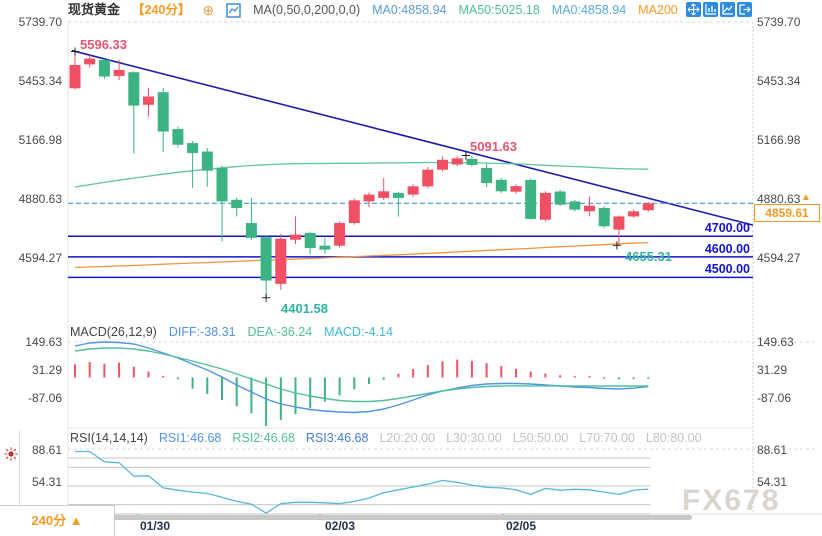 This screenshot has height=536, width=822. Describe the element at coordinates (607, 438) in the screenshot. I see `rsi-guide-l70: L70:70.00` at that location.